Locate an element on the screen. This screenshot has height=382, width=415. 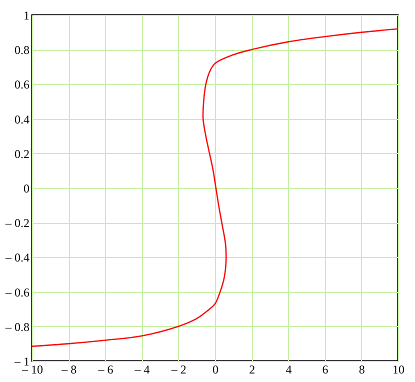
y-tick-label: 0.2 is located at coordinates (22, 153).